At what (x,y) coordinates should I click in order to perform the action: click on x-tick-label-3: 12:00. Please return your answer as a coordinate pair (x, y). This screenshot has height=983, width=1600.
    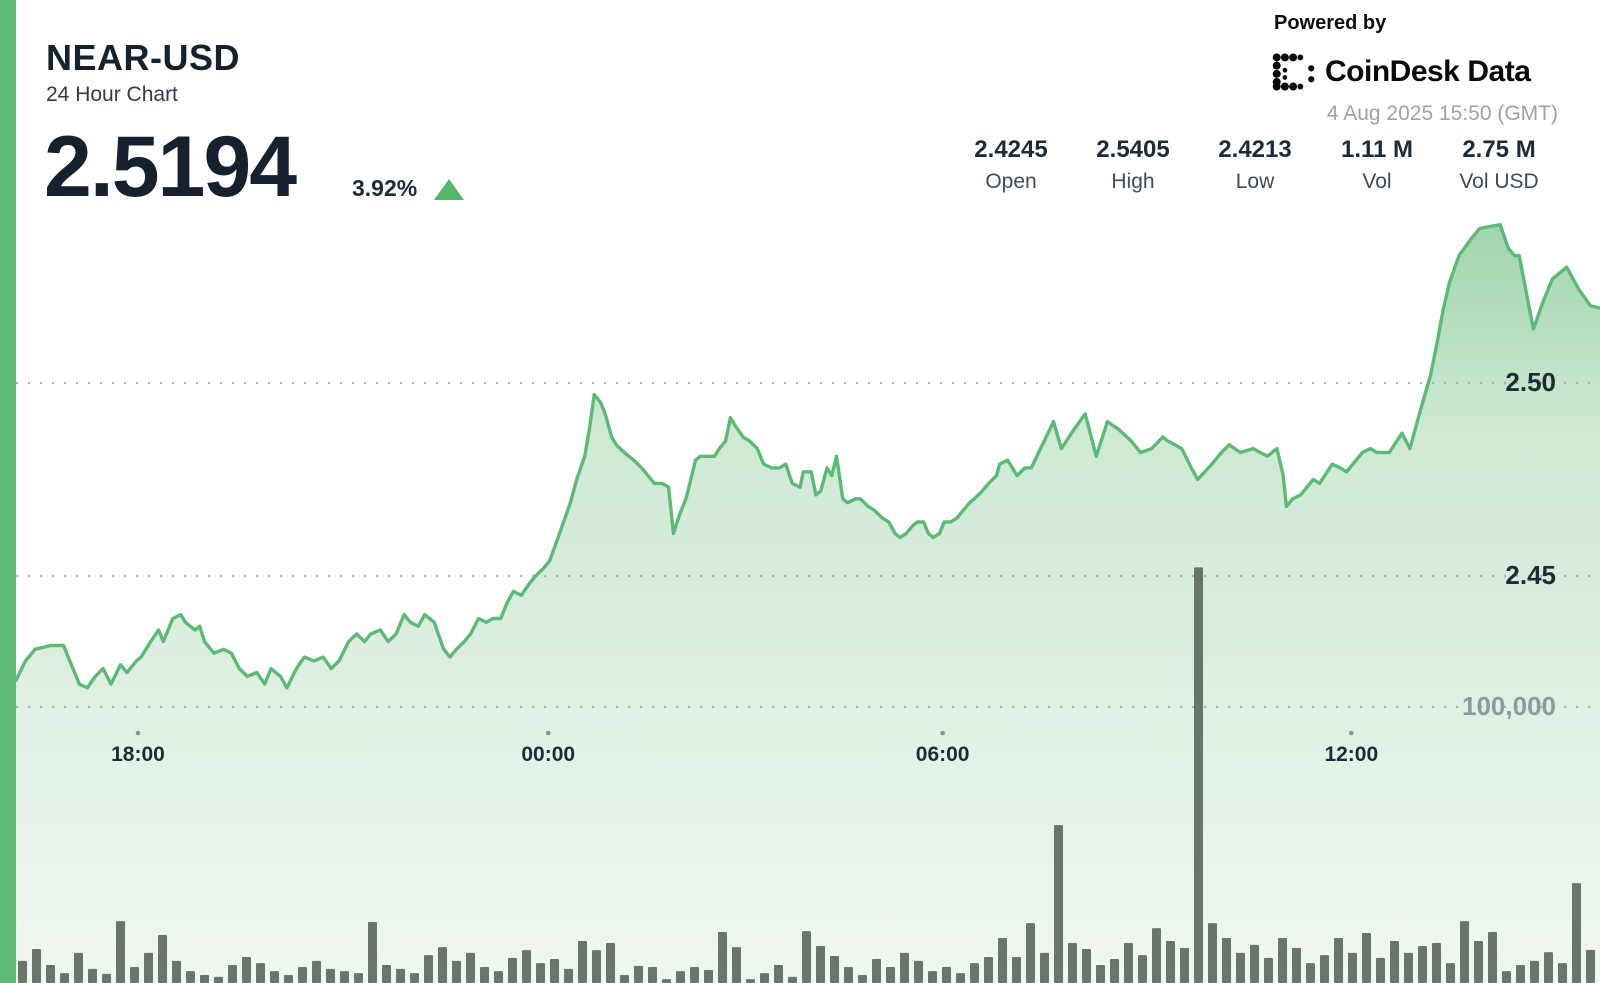
    Looking at the image, I should click on (1351, 754).